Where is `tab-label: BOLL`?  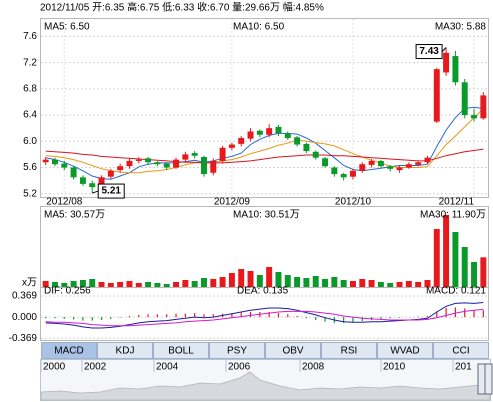
tab-label: BOLL is located at coordinates (181, 351).